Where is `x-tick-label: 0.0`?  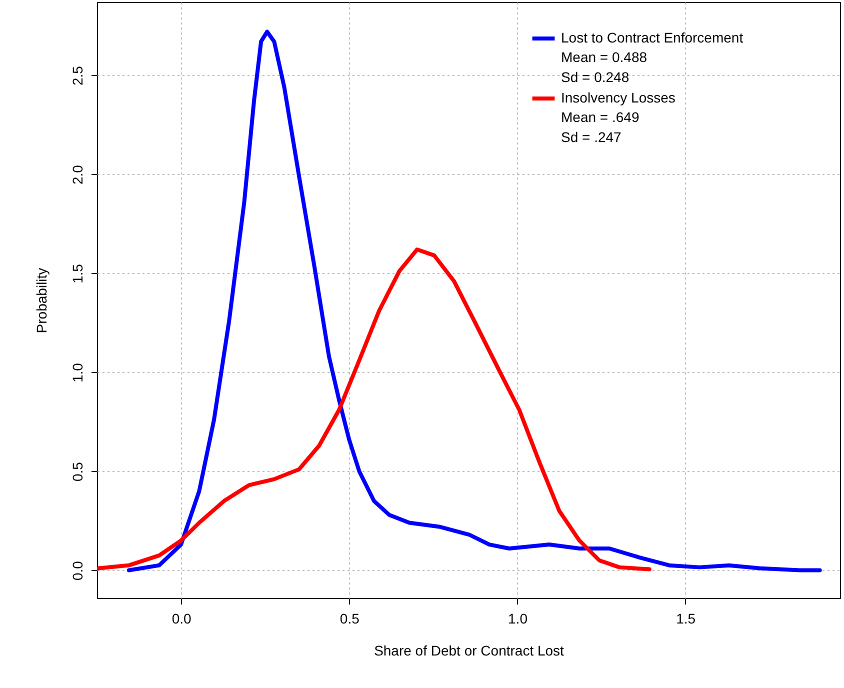
x-tick-label: 0.0 is located at coordinates (182, 618).